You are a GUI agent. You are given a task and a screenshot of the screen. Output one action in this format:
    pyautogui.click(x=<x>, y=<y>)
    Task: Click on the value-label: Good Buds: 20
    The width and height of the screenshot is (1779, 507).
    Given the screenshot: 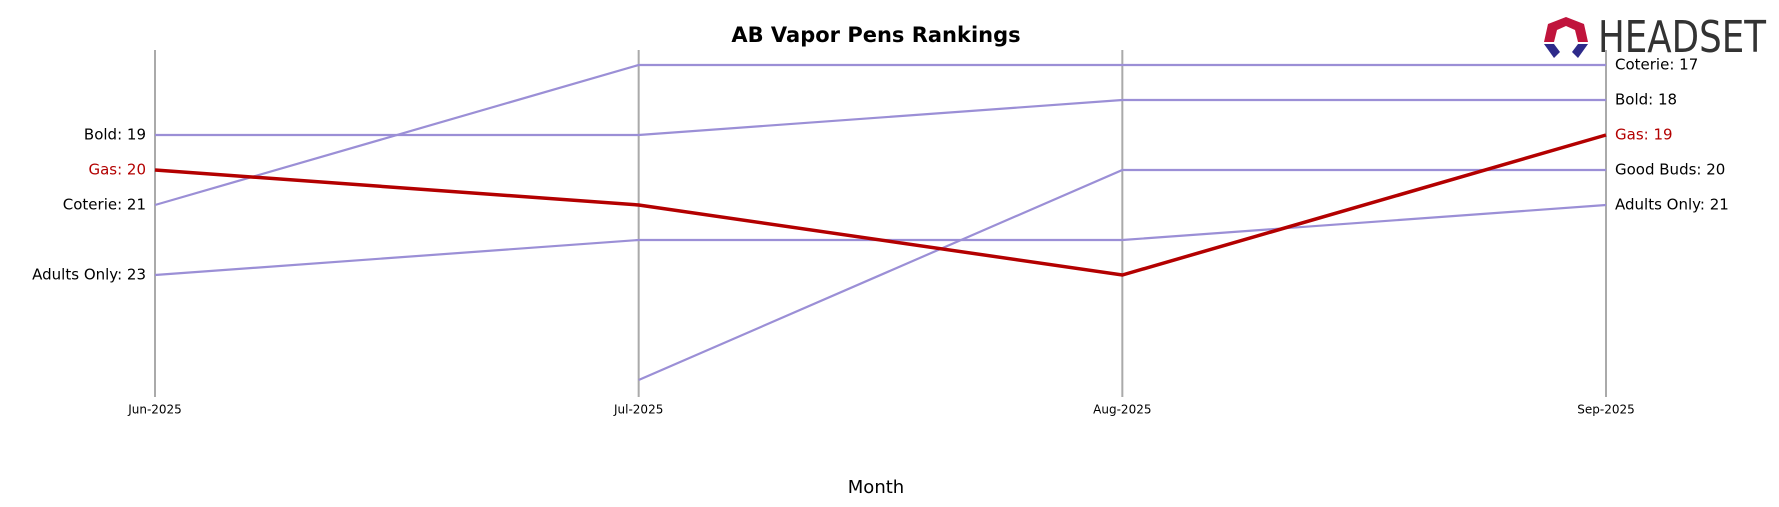 What is the action you would take?
    pyautogui.click(x=1670, y=170)
    